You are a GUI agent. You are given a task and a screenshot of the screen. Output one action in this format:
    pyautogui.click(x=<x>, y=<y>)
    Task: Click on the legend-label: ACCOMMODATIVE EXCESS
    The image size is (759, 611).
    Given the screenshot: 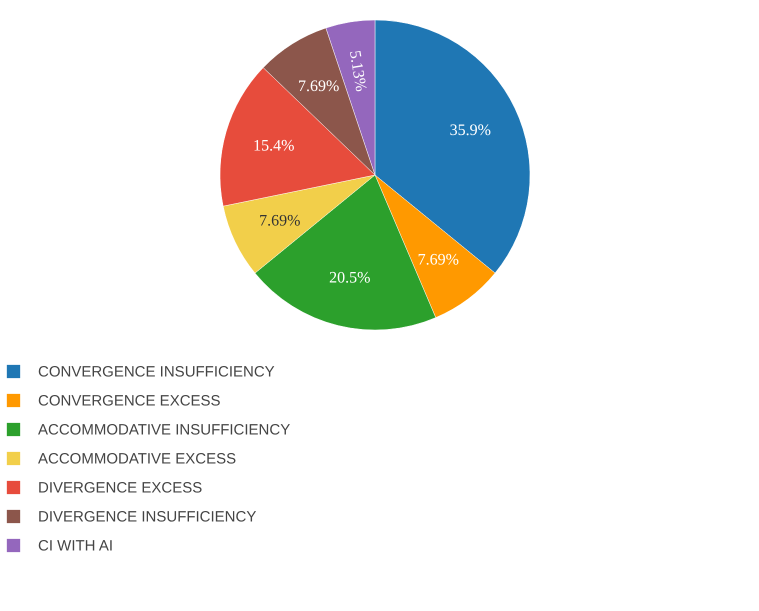 What is the action you would take?
    pyautogui.click(x=137, y=459)
    